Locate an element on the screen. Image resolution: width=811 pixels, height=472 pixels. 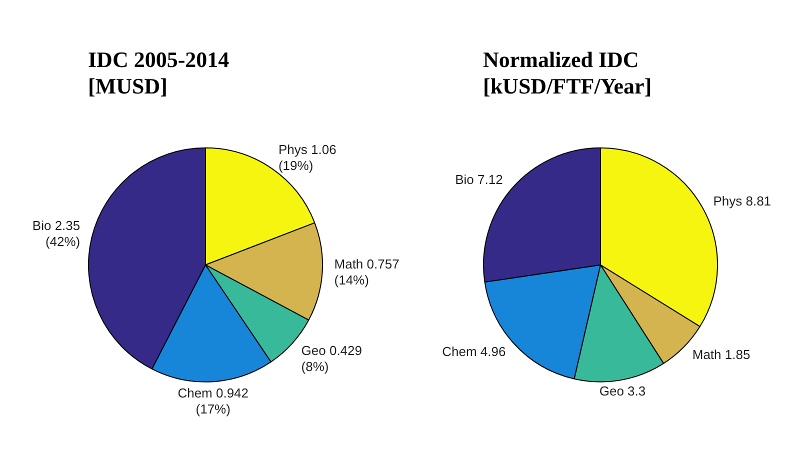
slice-label: Bio 2.35 (42%) is located at coordinates (56, 234).